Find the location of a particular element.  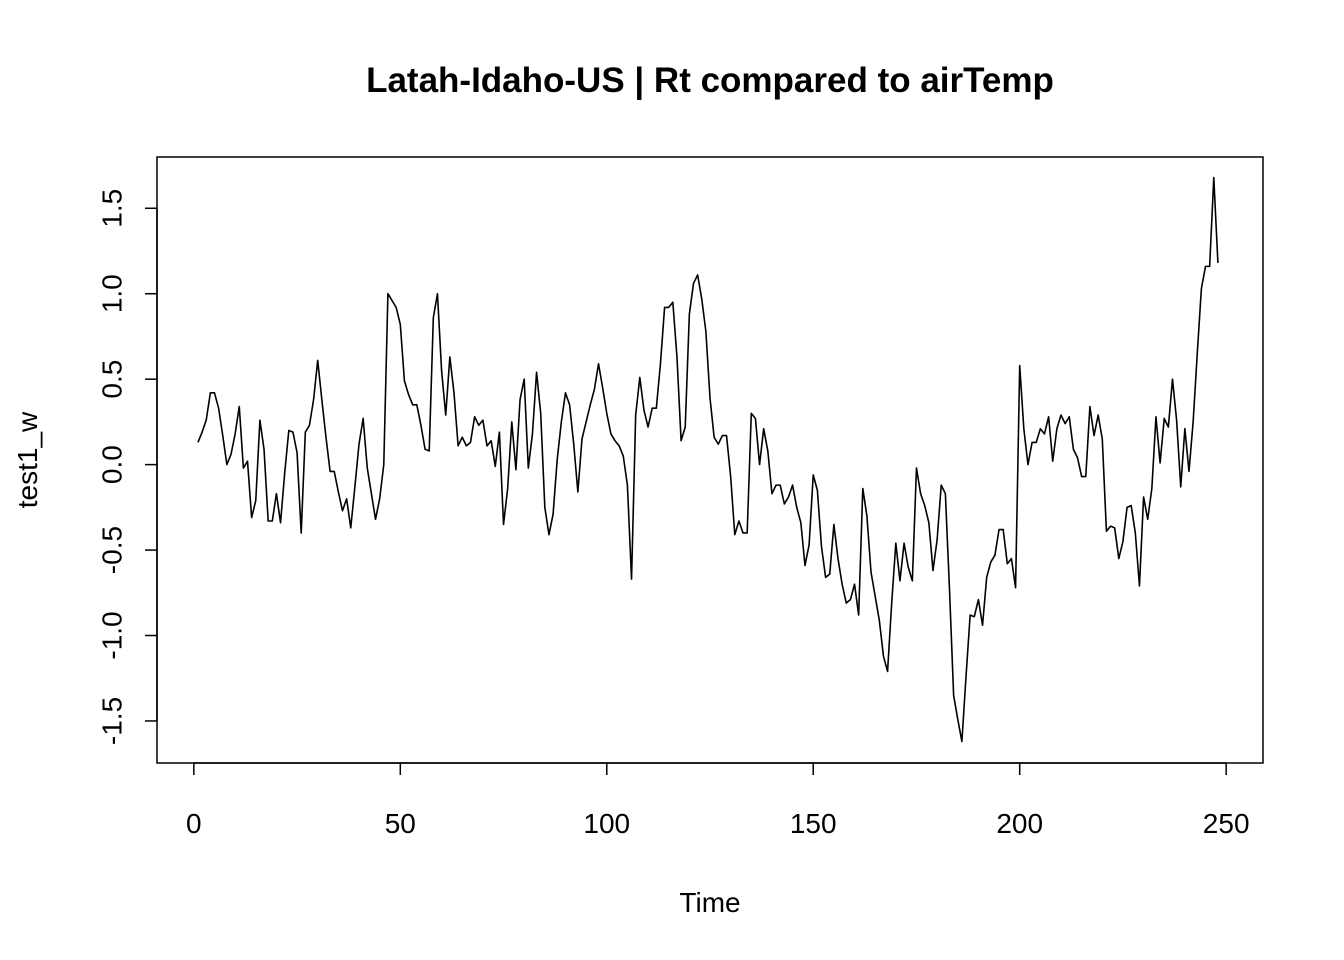

x-tick-label: 200 is located at coordinates (1019, 823).